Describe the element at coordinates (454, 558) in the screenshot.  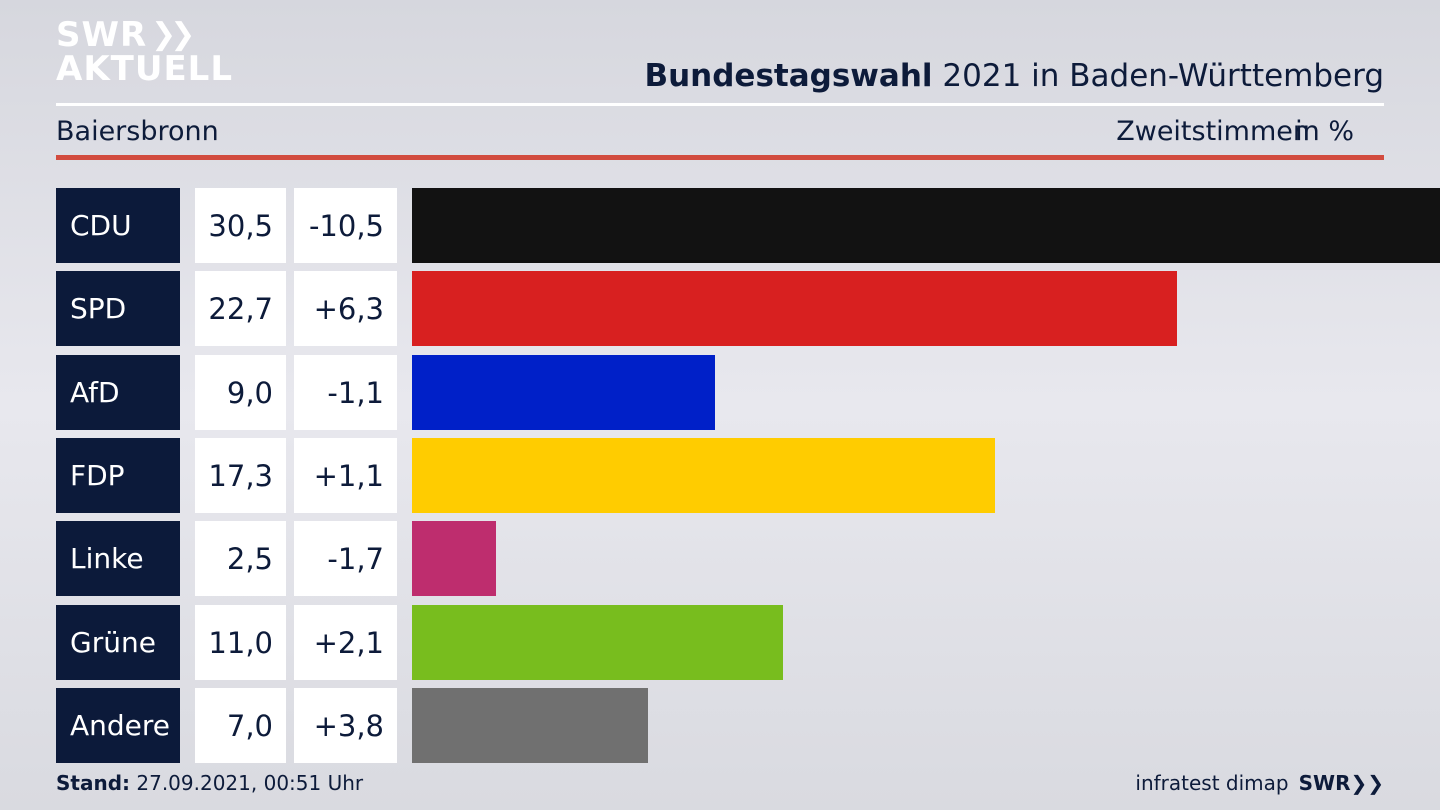
I see `bar-linke` at that location.